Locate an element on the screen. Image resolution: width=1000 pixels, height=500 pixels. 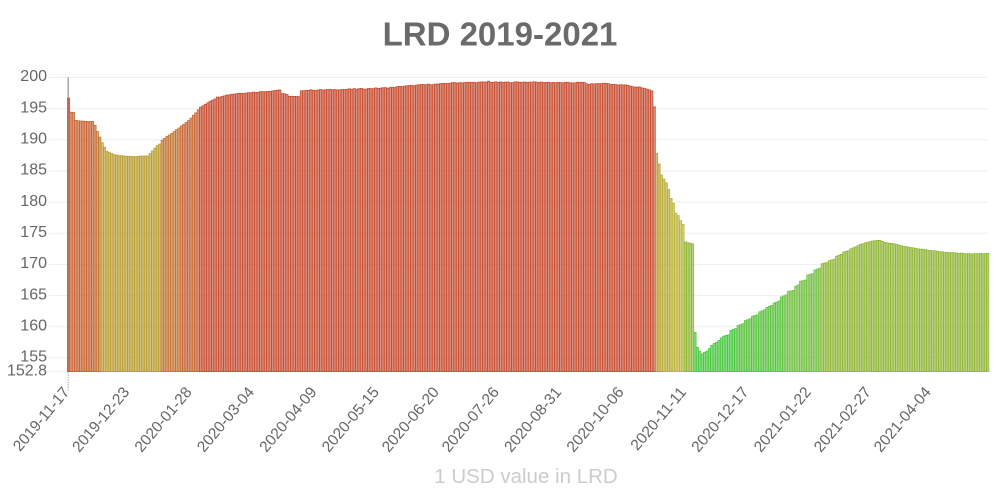
svg-text: 175 is located at coordinates (33, 232).